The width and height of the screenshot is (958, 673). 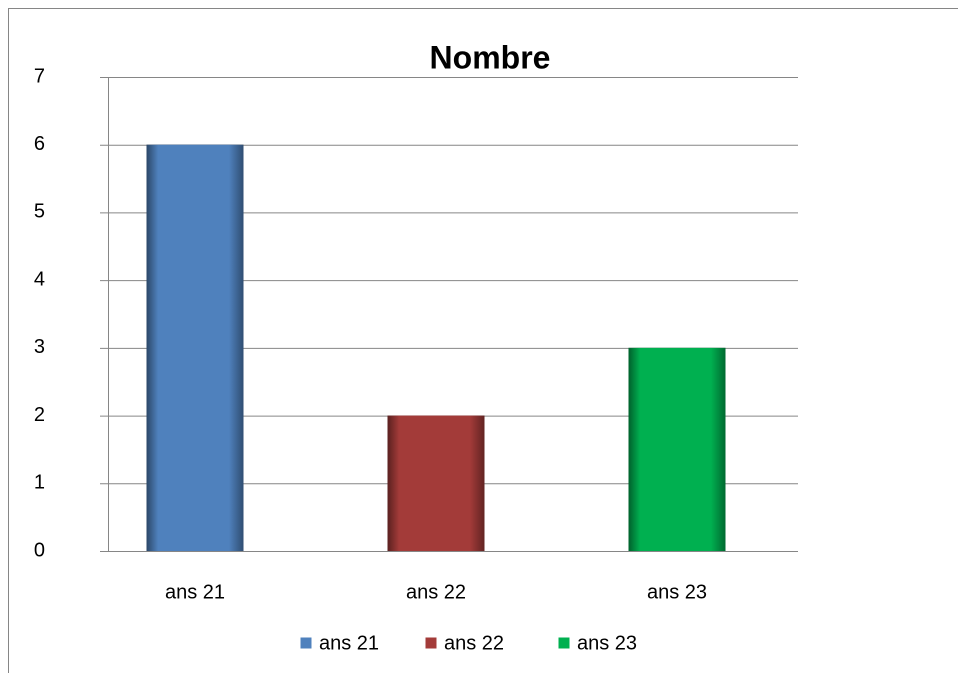 I want to click on x-tick-label: ans 22, so click(x=436, y=592).